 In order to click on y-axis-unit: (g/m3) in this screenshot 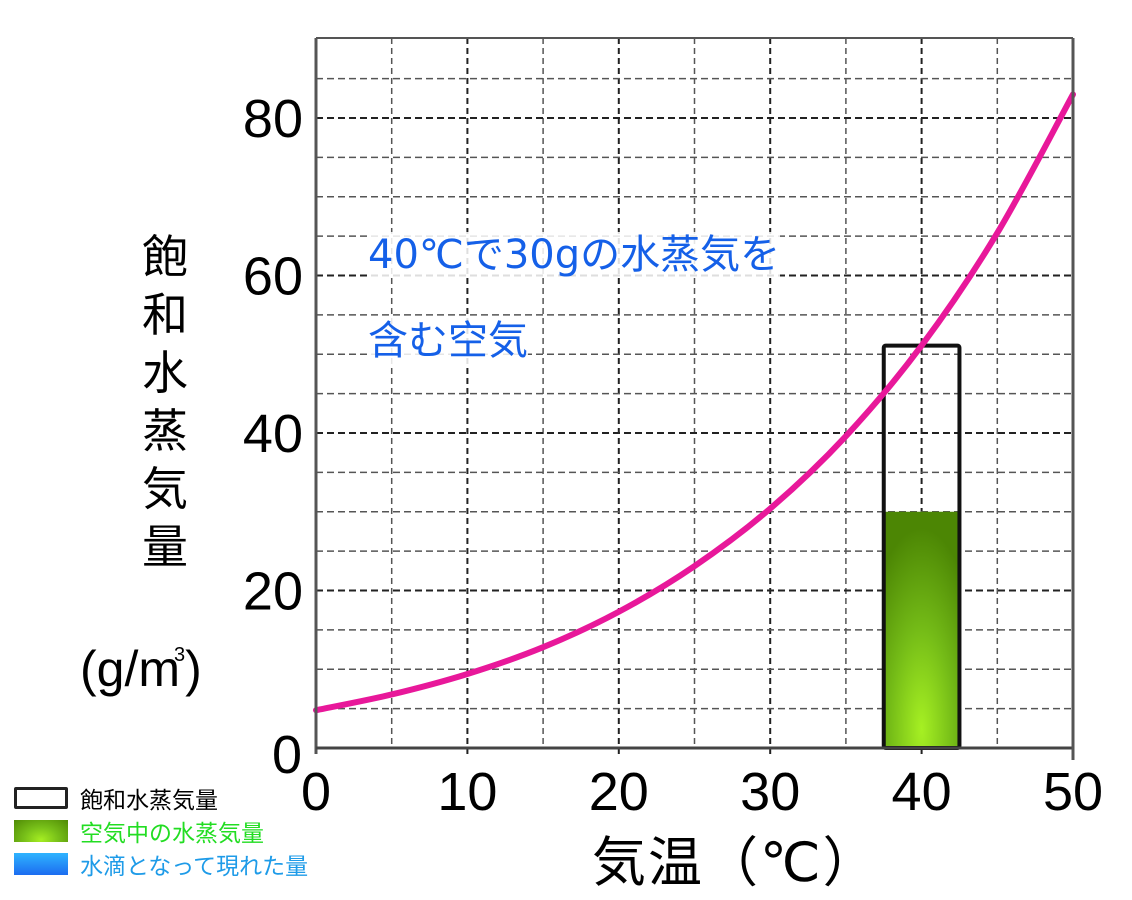, I will do `click(141, 669)`.